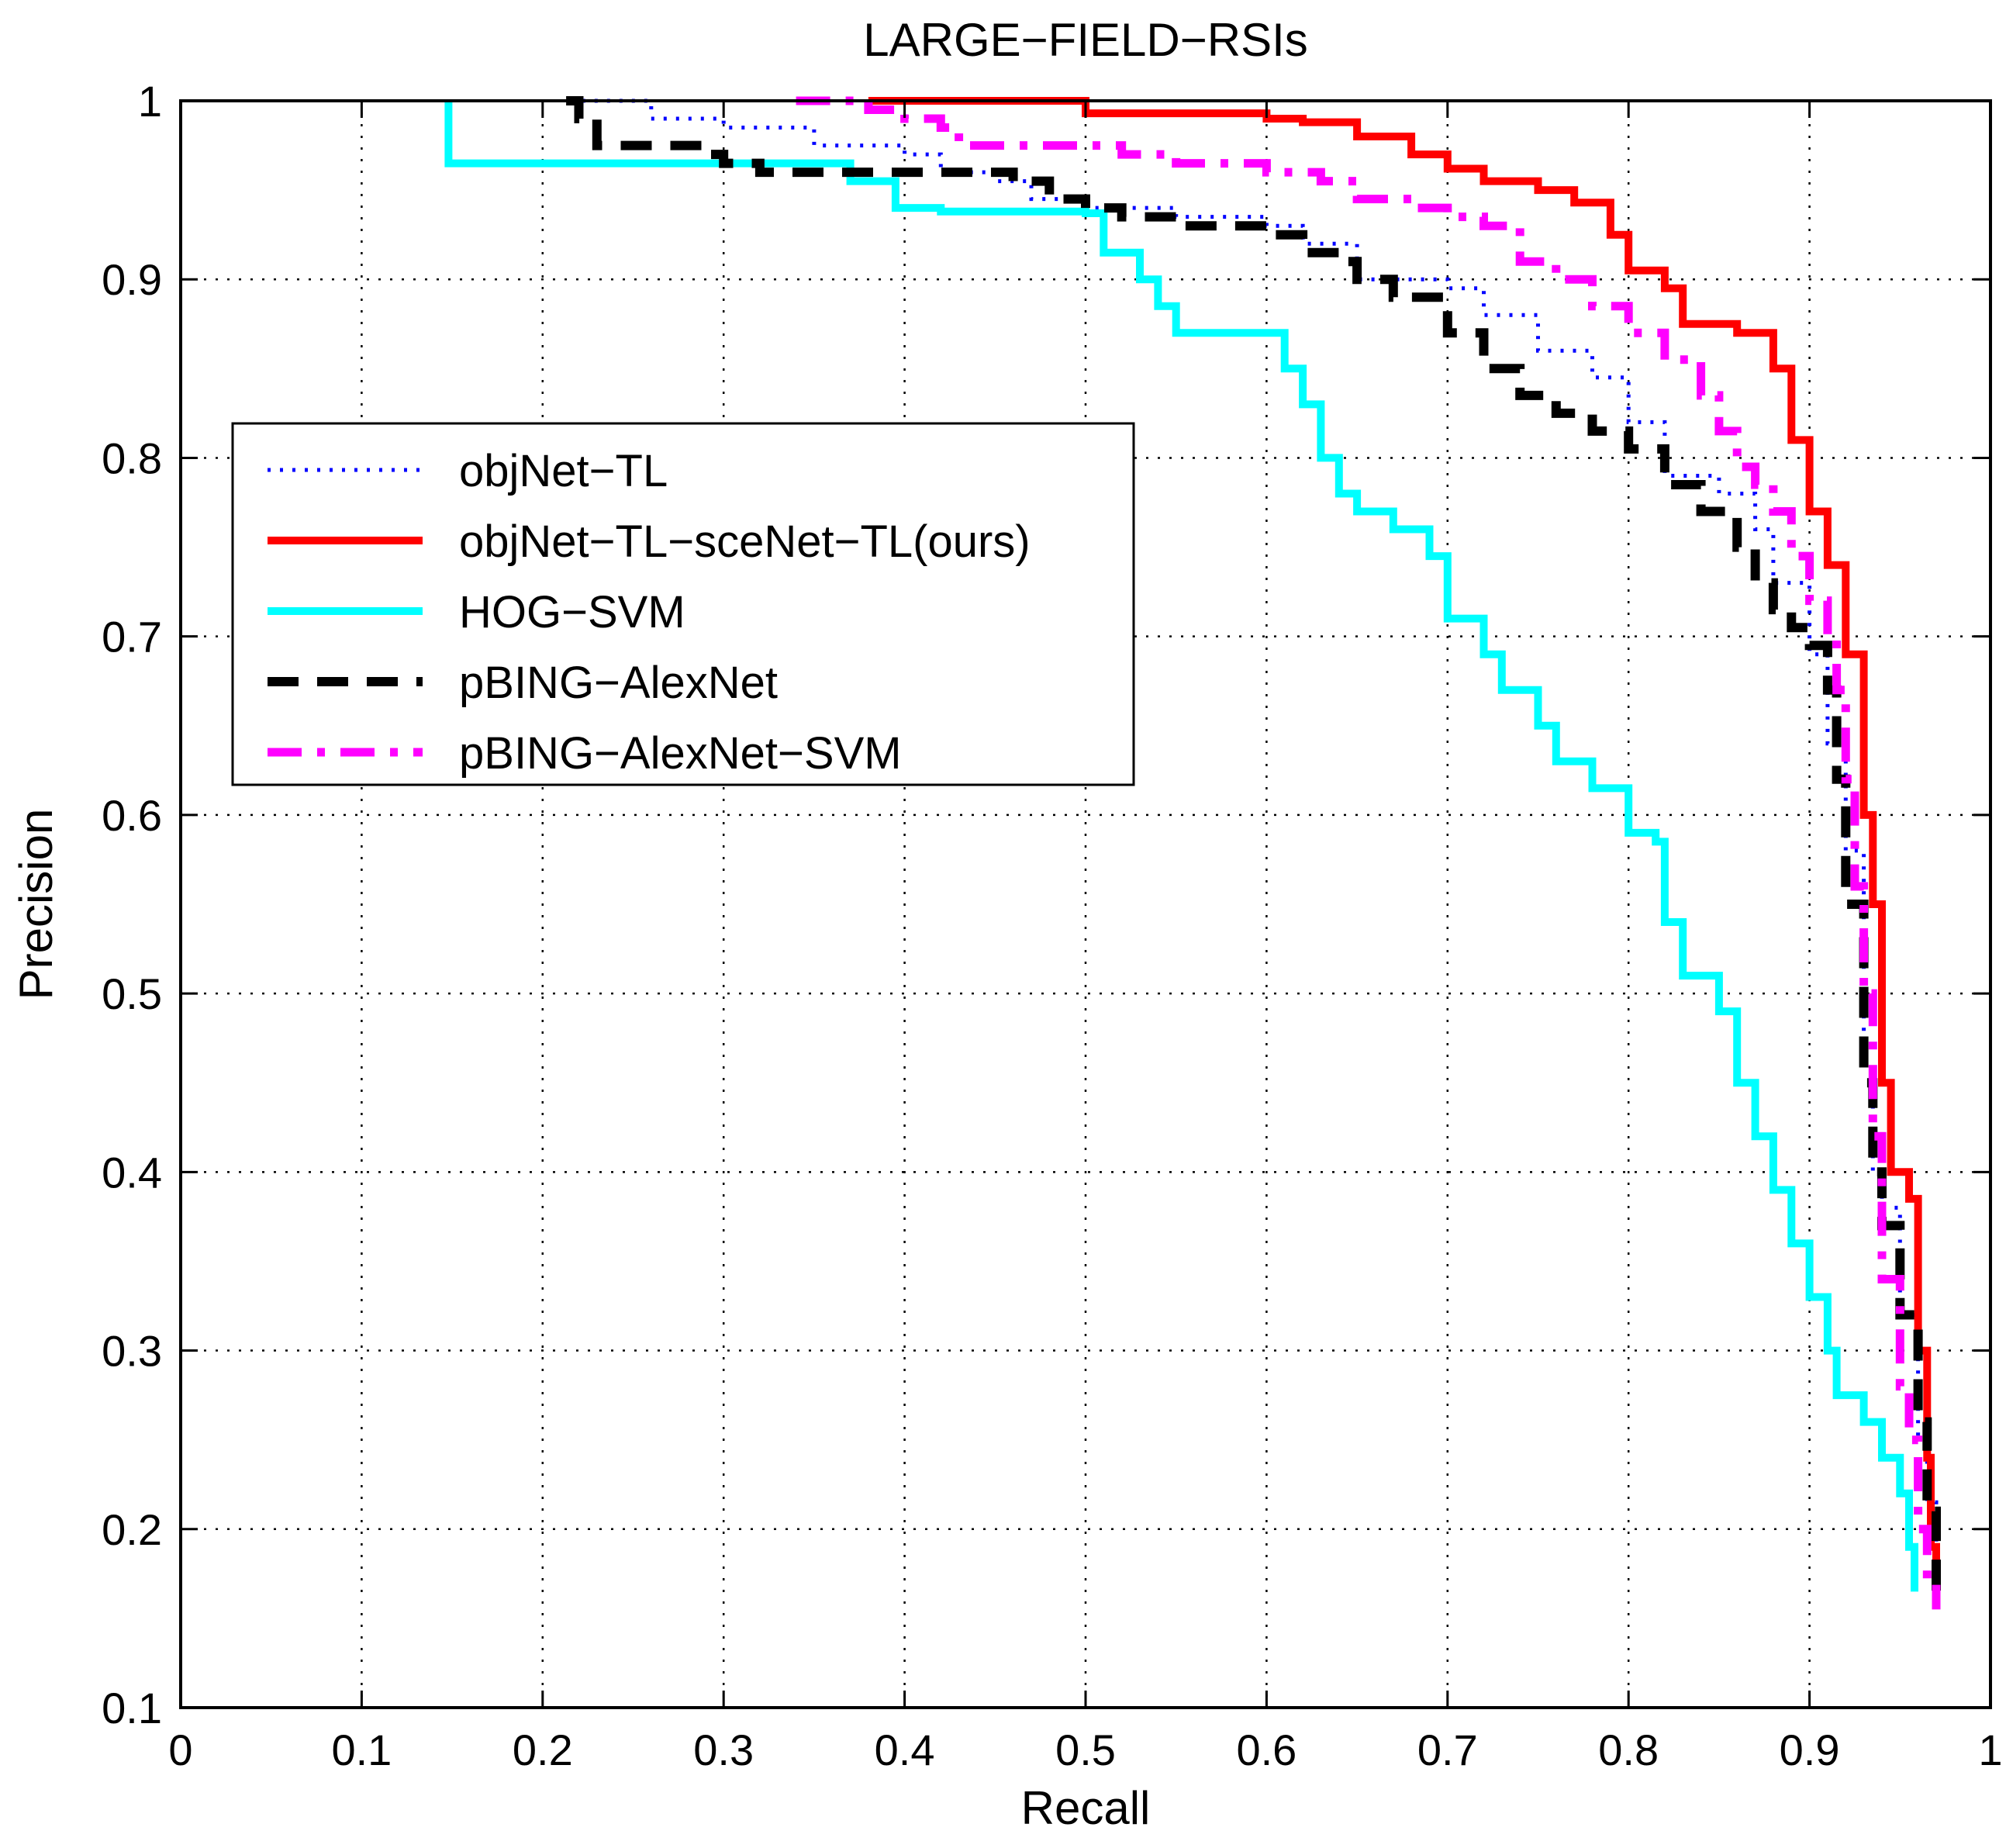 The height and width of the screenshot is (1848, 2006). Describe the element at coordinates (361, 1749) in the screenshot. I see `x-tick-label: 0.1` at that location.